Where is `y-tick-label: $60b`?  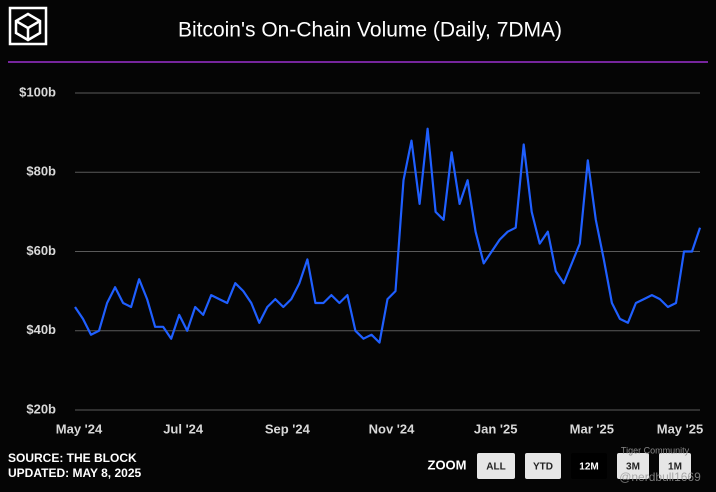 y-tick-label: $60b is located at coordinates (41, 250).